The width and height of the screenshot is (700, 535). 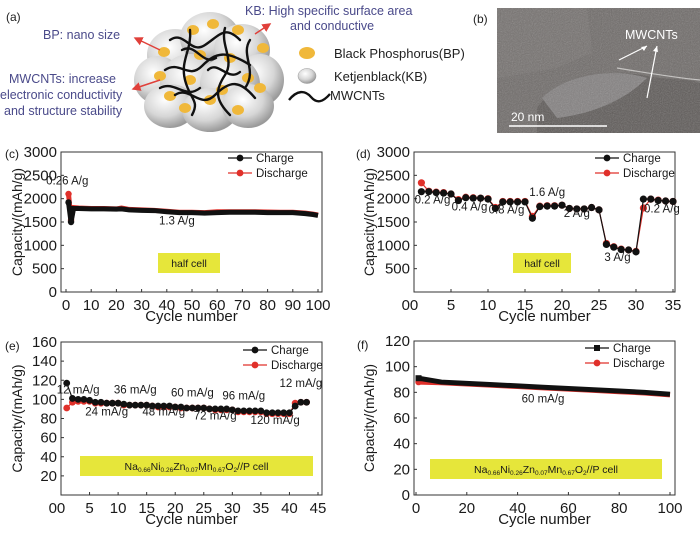 What do you see at coordinates (192, 394) in the screenshot?
I see `rate-annotation: 60 mA/g` at bounding box center [192, 394].